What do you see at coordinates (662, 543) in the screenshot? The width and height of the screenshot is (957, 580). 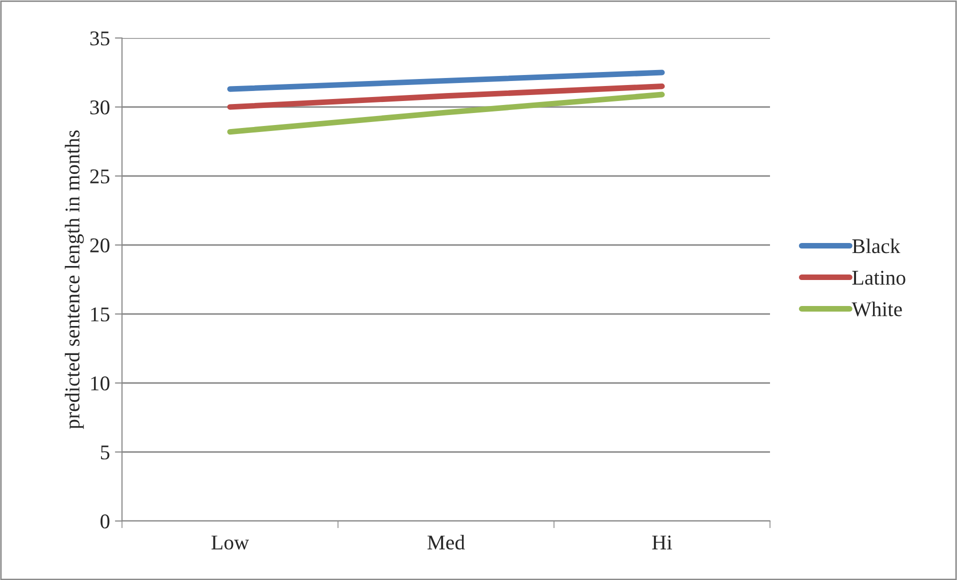 I see `x-tick-label: Hi` at bounding box center [662, 543].